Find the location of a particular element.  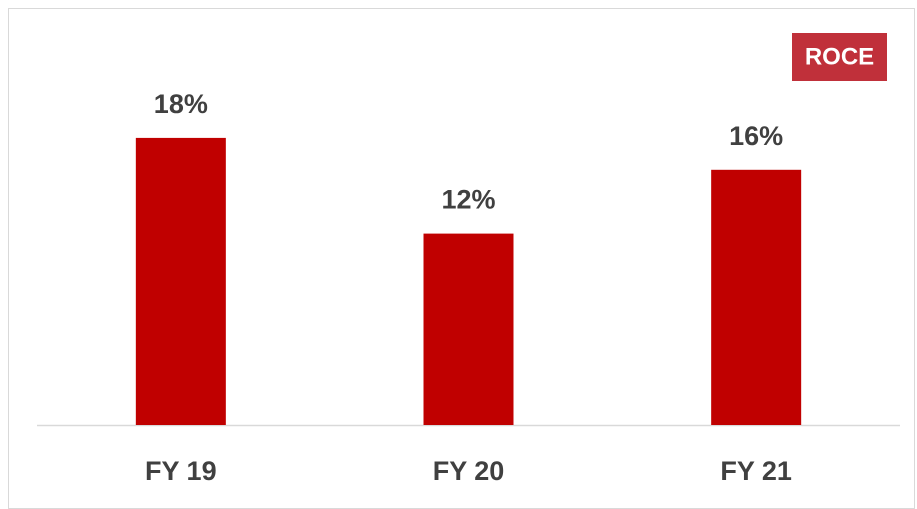

x-tick-label: FY 21 is located at coordinates (756, 471).